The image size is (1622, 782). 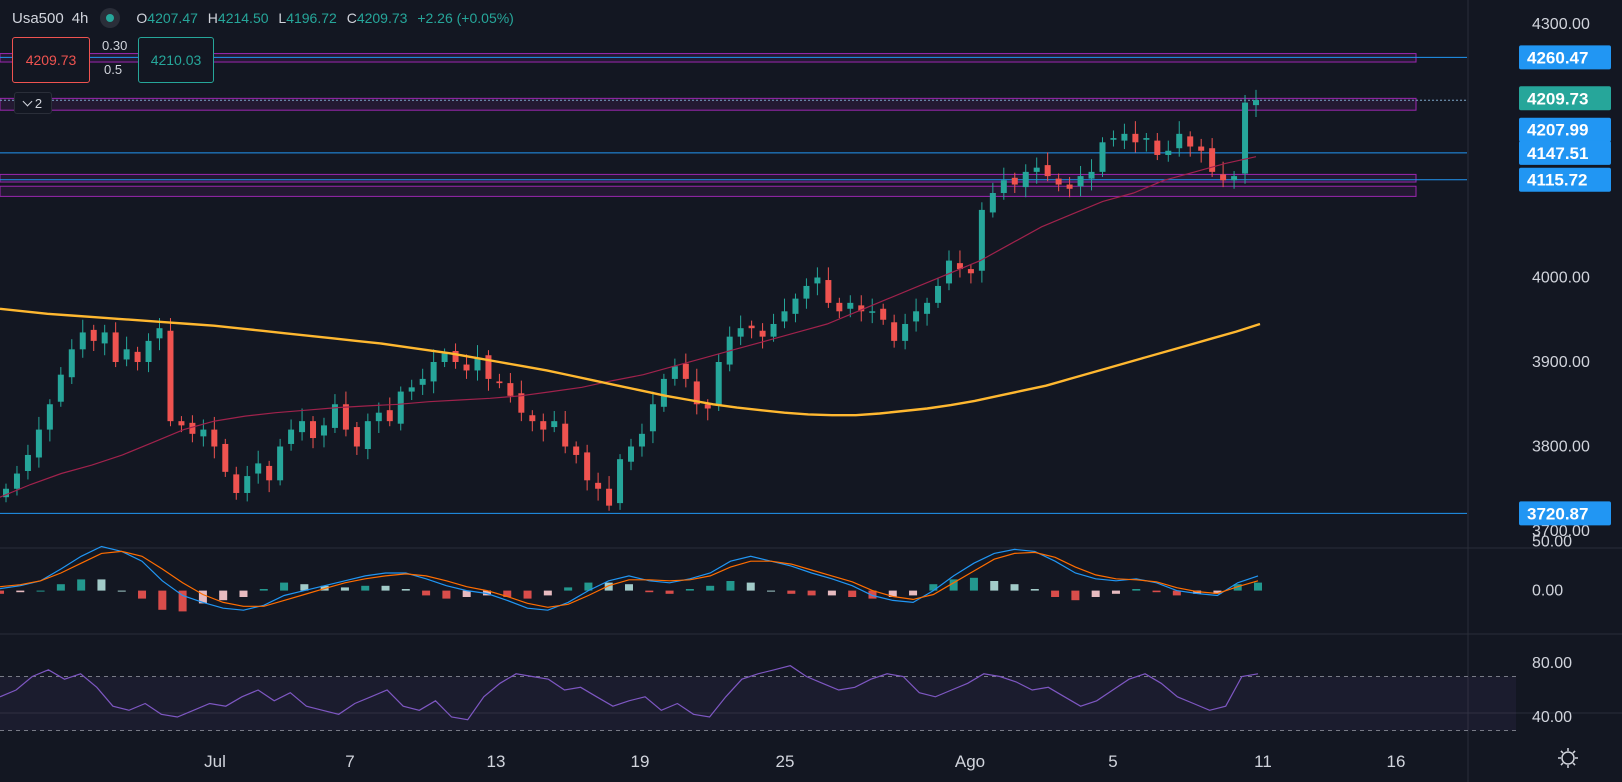 What do you see at coordinates (1557, 130) in the screenshot?
I see `price-label: 4207.99` at bounding box center [1557, 130].